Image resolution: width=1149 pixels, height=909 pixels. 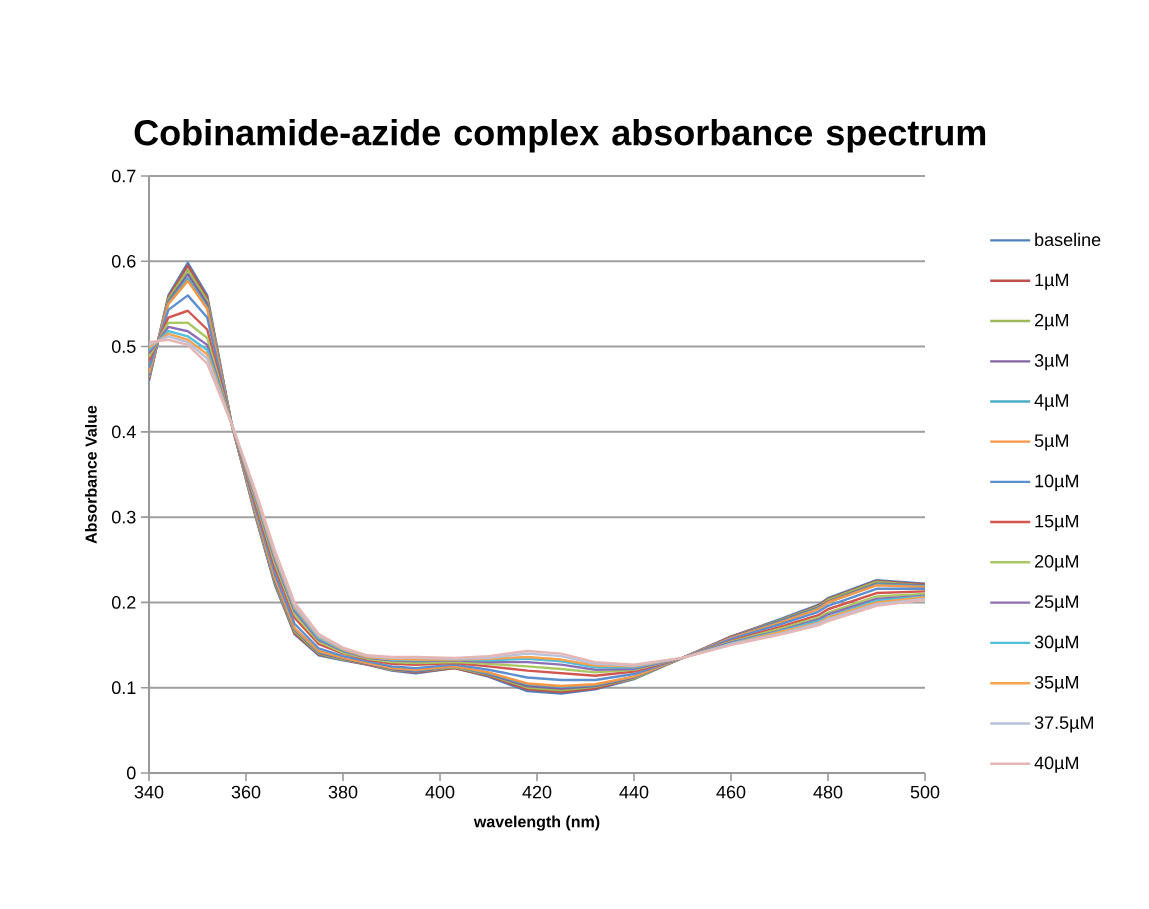 I want to click on y-tick-label: 0, so click(x=131, y=773).